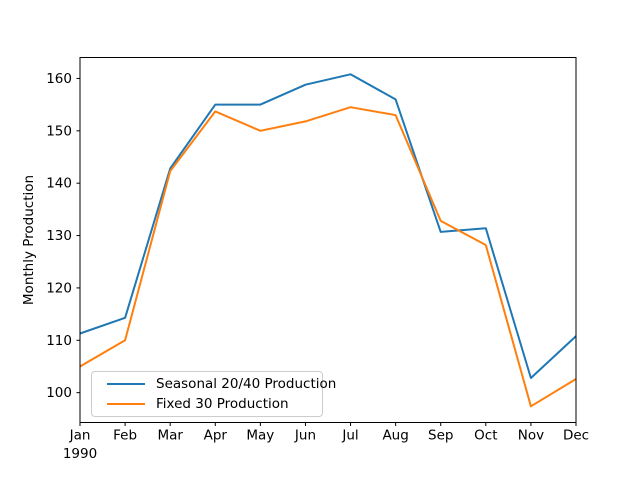 The width and height of the screenshot is (640, 480). I want to click on legend-item-fixed: Fixed 30 Production, so click(210, 404).